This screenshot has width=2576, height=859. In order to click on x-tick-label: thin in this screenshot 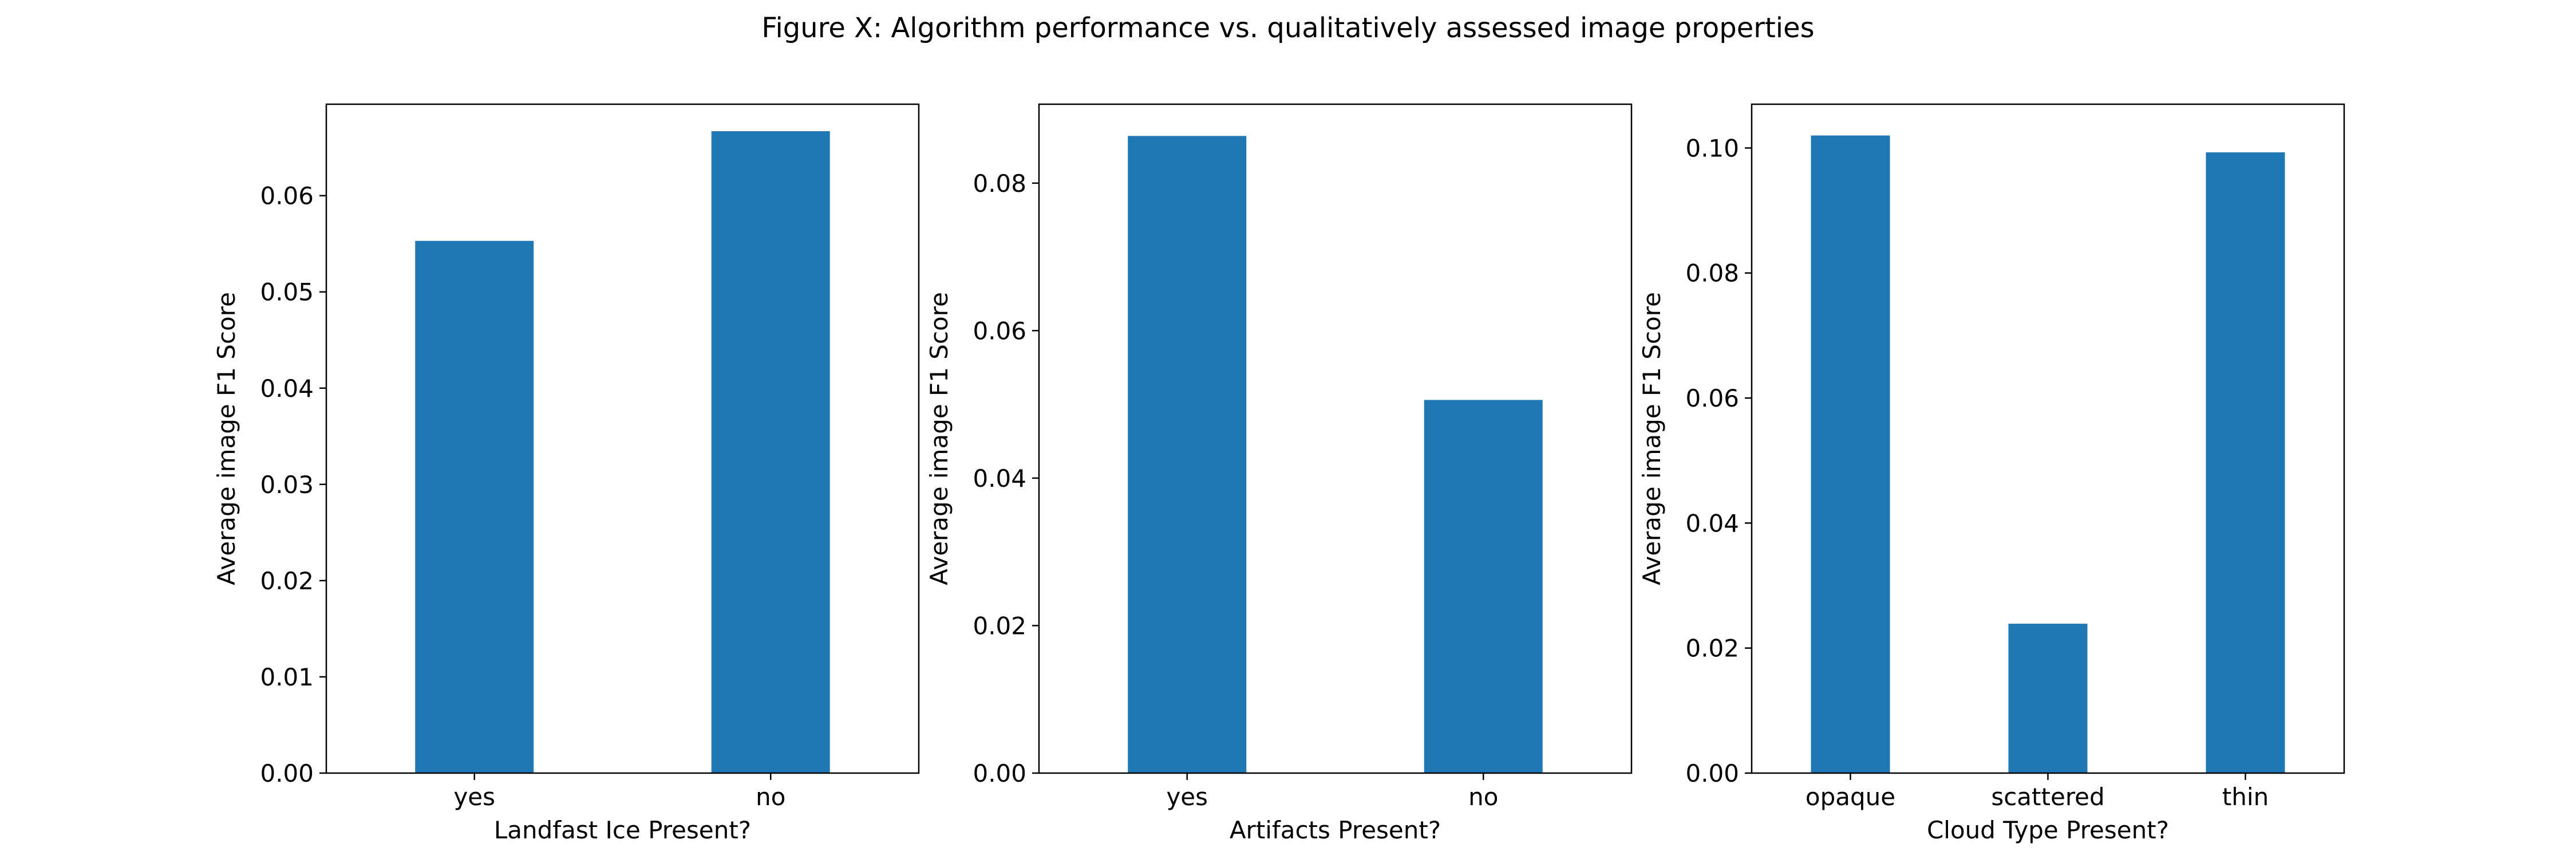, I will do `click(2245, 797)`.